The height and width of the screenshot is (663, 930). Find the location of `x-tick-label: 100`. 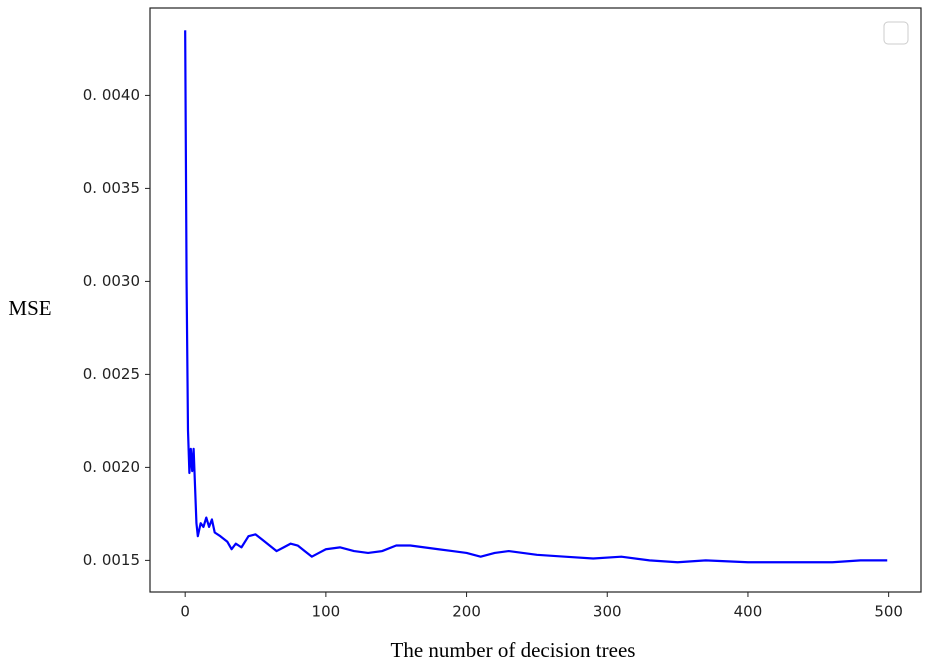

x-tick-label: 100 is located at coordinates (326, 612).